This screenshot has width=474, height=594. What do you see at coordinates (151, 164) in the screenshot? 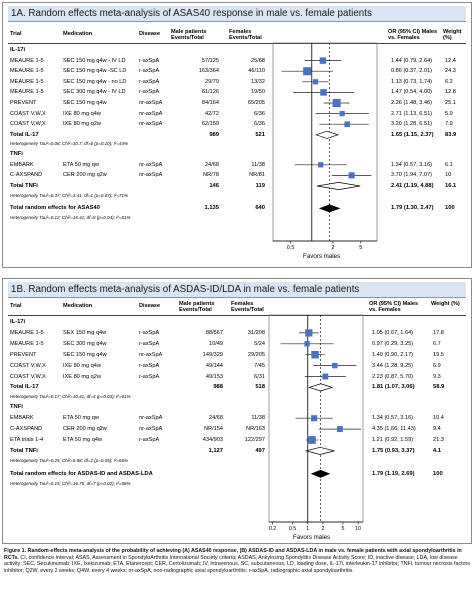
I see `disease: nr-axSpA` at bounding box center [151, 164].